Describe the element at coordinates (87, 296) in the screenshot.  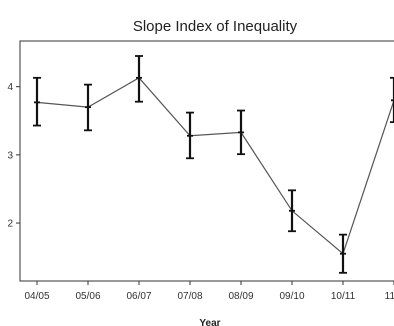
I see `x-tick-label-1: 05/06` at that location.